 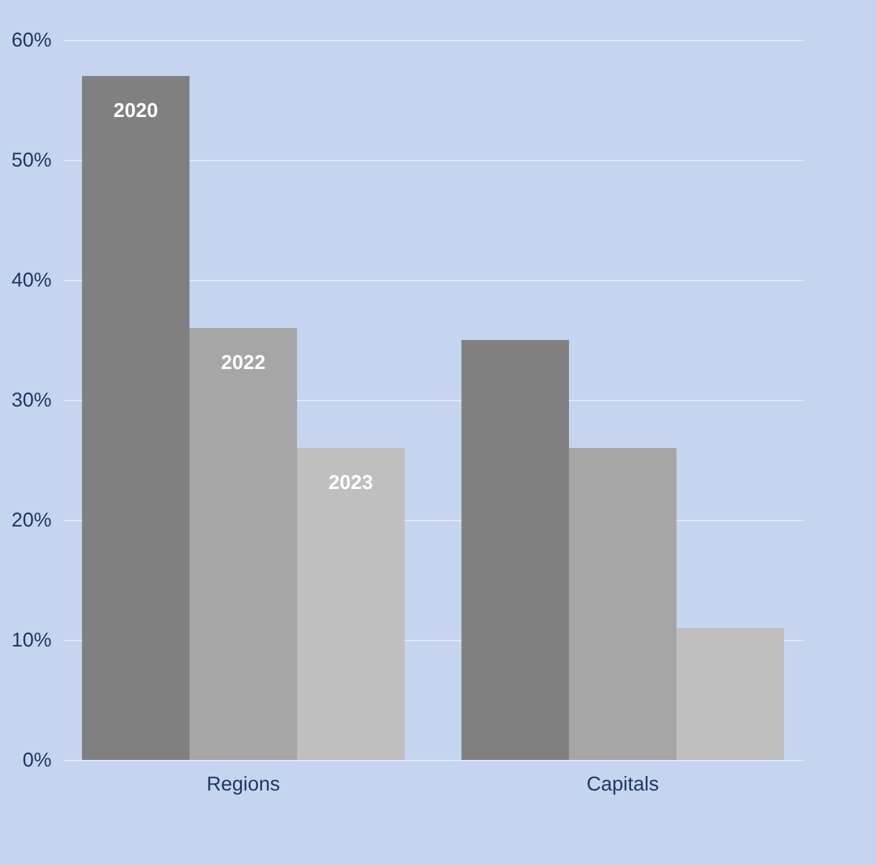 What do you see at coordinates (243, 785) in the screenshot?
I see `x-tick-label: Regions` at bounding box center [243, 785].